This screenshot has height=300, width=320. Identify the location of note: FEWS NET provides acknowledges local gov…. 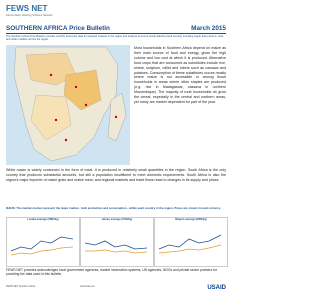
(112, 272).